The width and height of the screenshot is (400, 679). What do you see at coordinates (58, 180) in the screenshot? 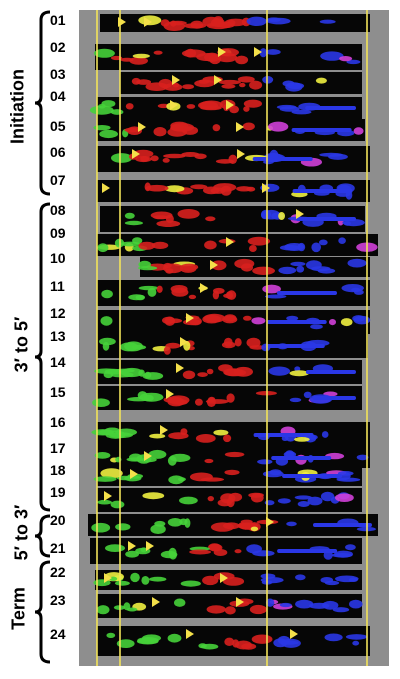
I see `row-label-07: 07` at bounding box center [58, 180].